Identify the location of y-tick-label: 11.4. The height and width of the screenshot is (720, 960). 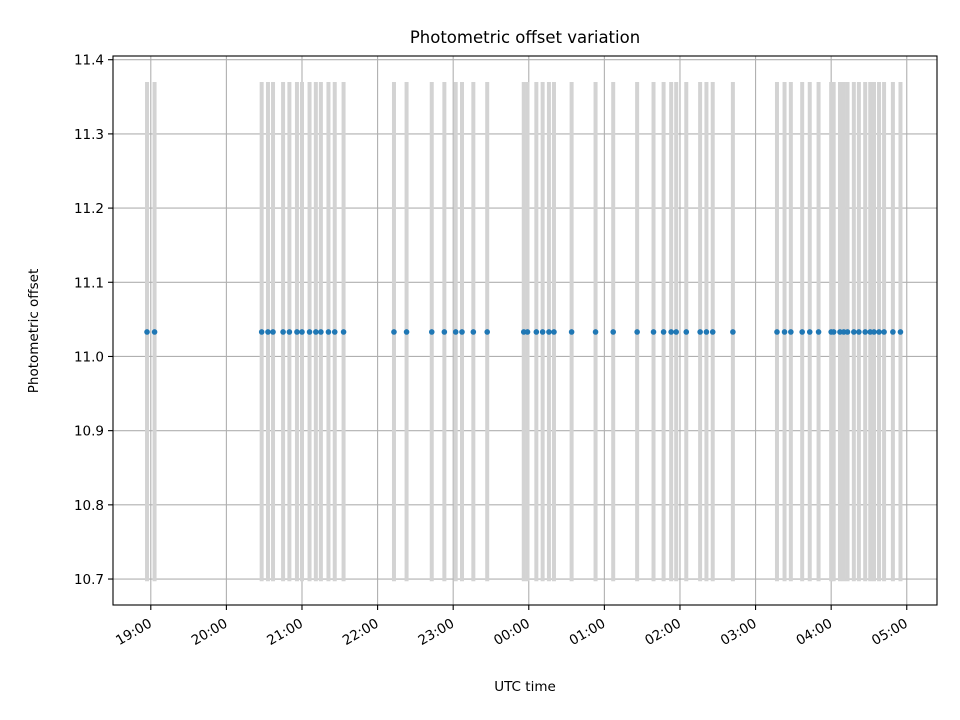
(89, 61).